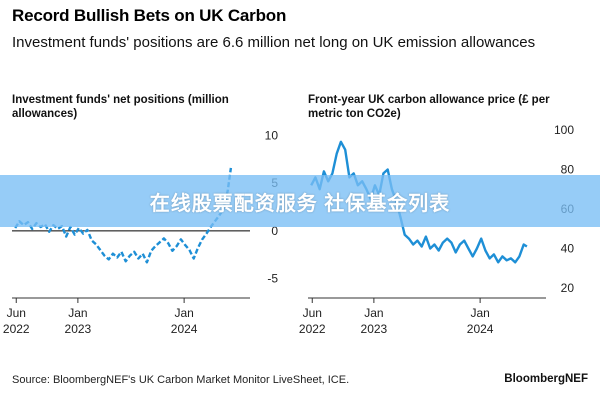 The image size is (600, 400). I want to click on price-series-line, so click(419, 202).